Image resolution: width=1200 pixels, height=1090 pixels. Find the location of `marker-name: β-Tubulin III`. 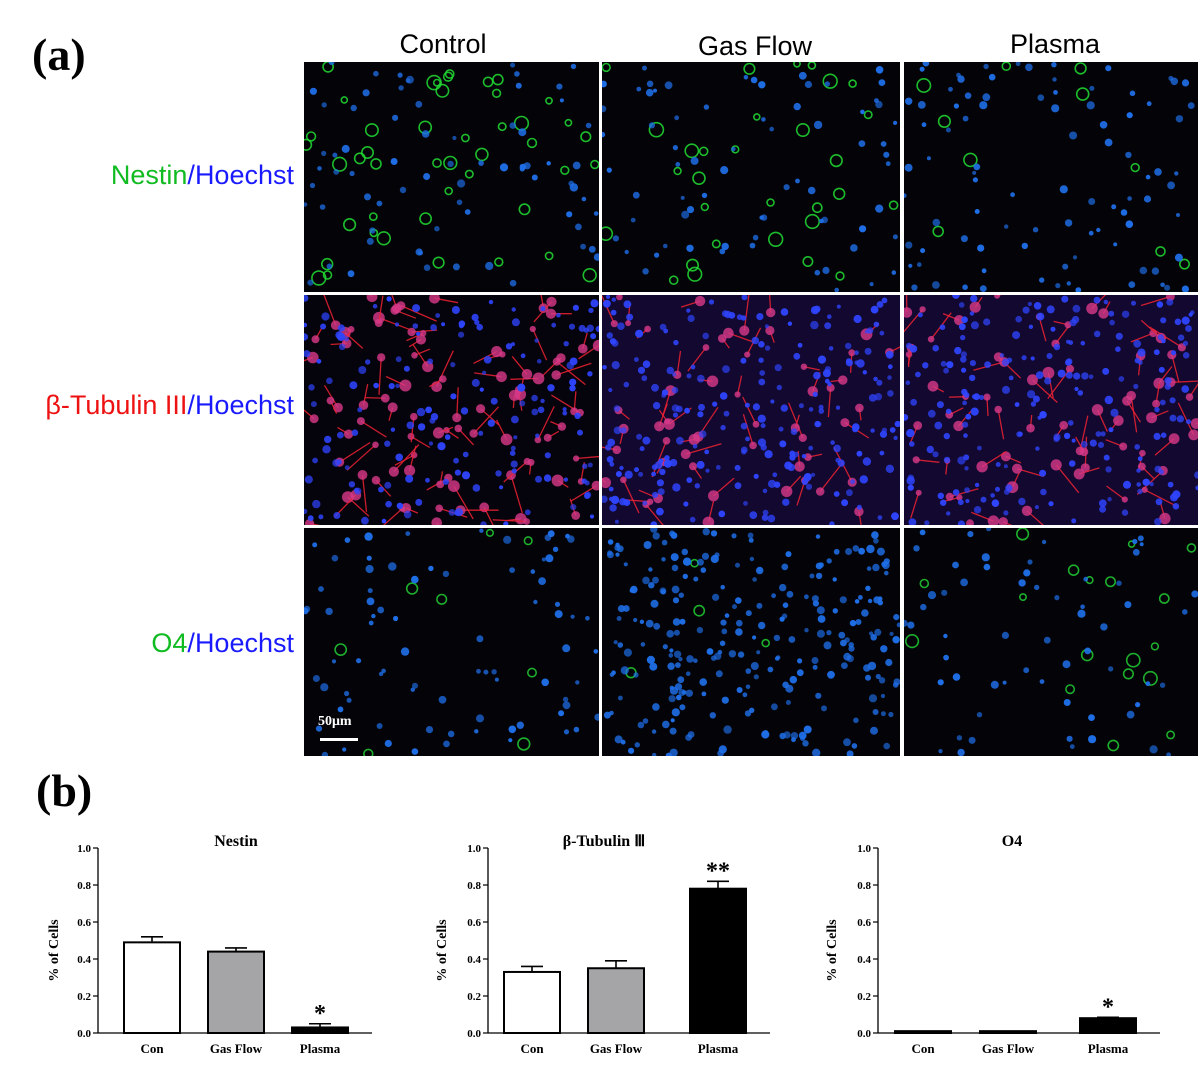

marker-name: β-Tubulin III is located at coordinates (116, 405).